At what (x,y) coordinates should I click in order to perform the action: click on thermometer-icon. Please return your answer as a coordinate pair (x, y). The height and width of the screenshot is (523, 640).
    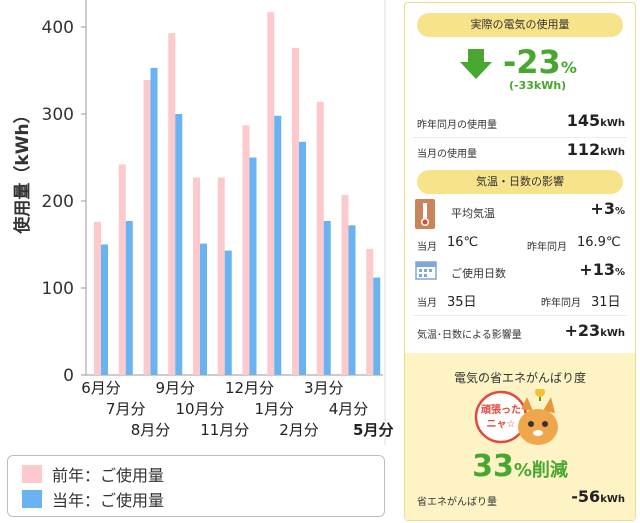
    Looking at the image, I should click on (425, 214).